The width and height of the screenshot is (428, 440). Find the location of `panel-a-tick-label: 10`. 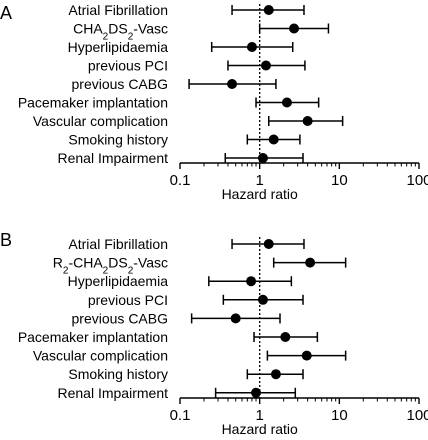

panel-a-tick-label: 10 is located at coordinates (339, 180).